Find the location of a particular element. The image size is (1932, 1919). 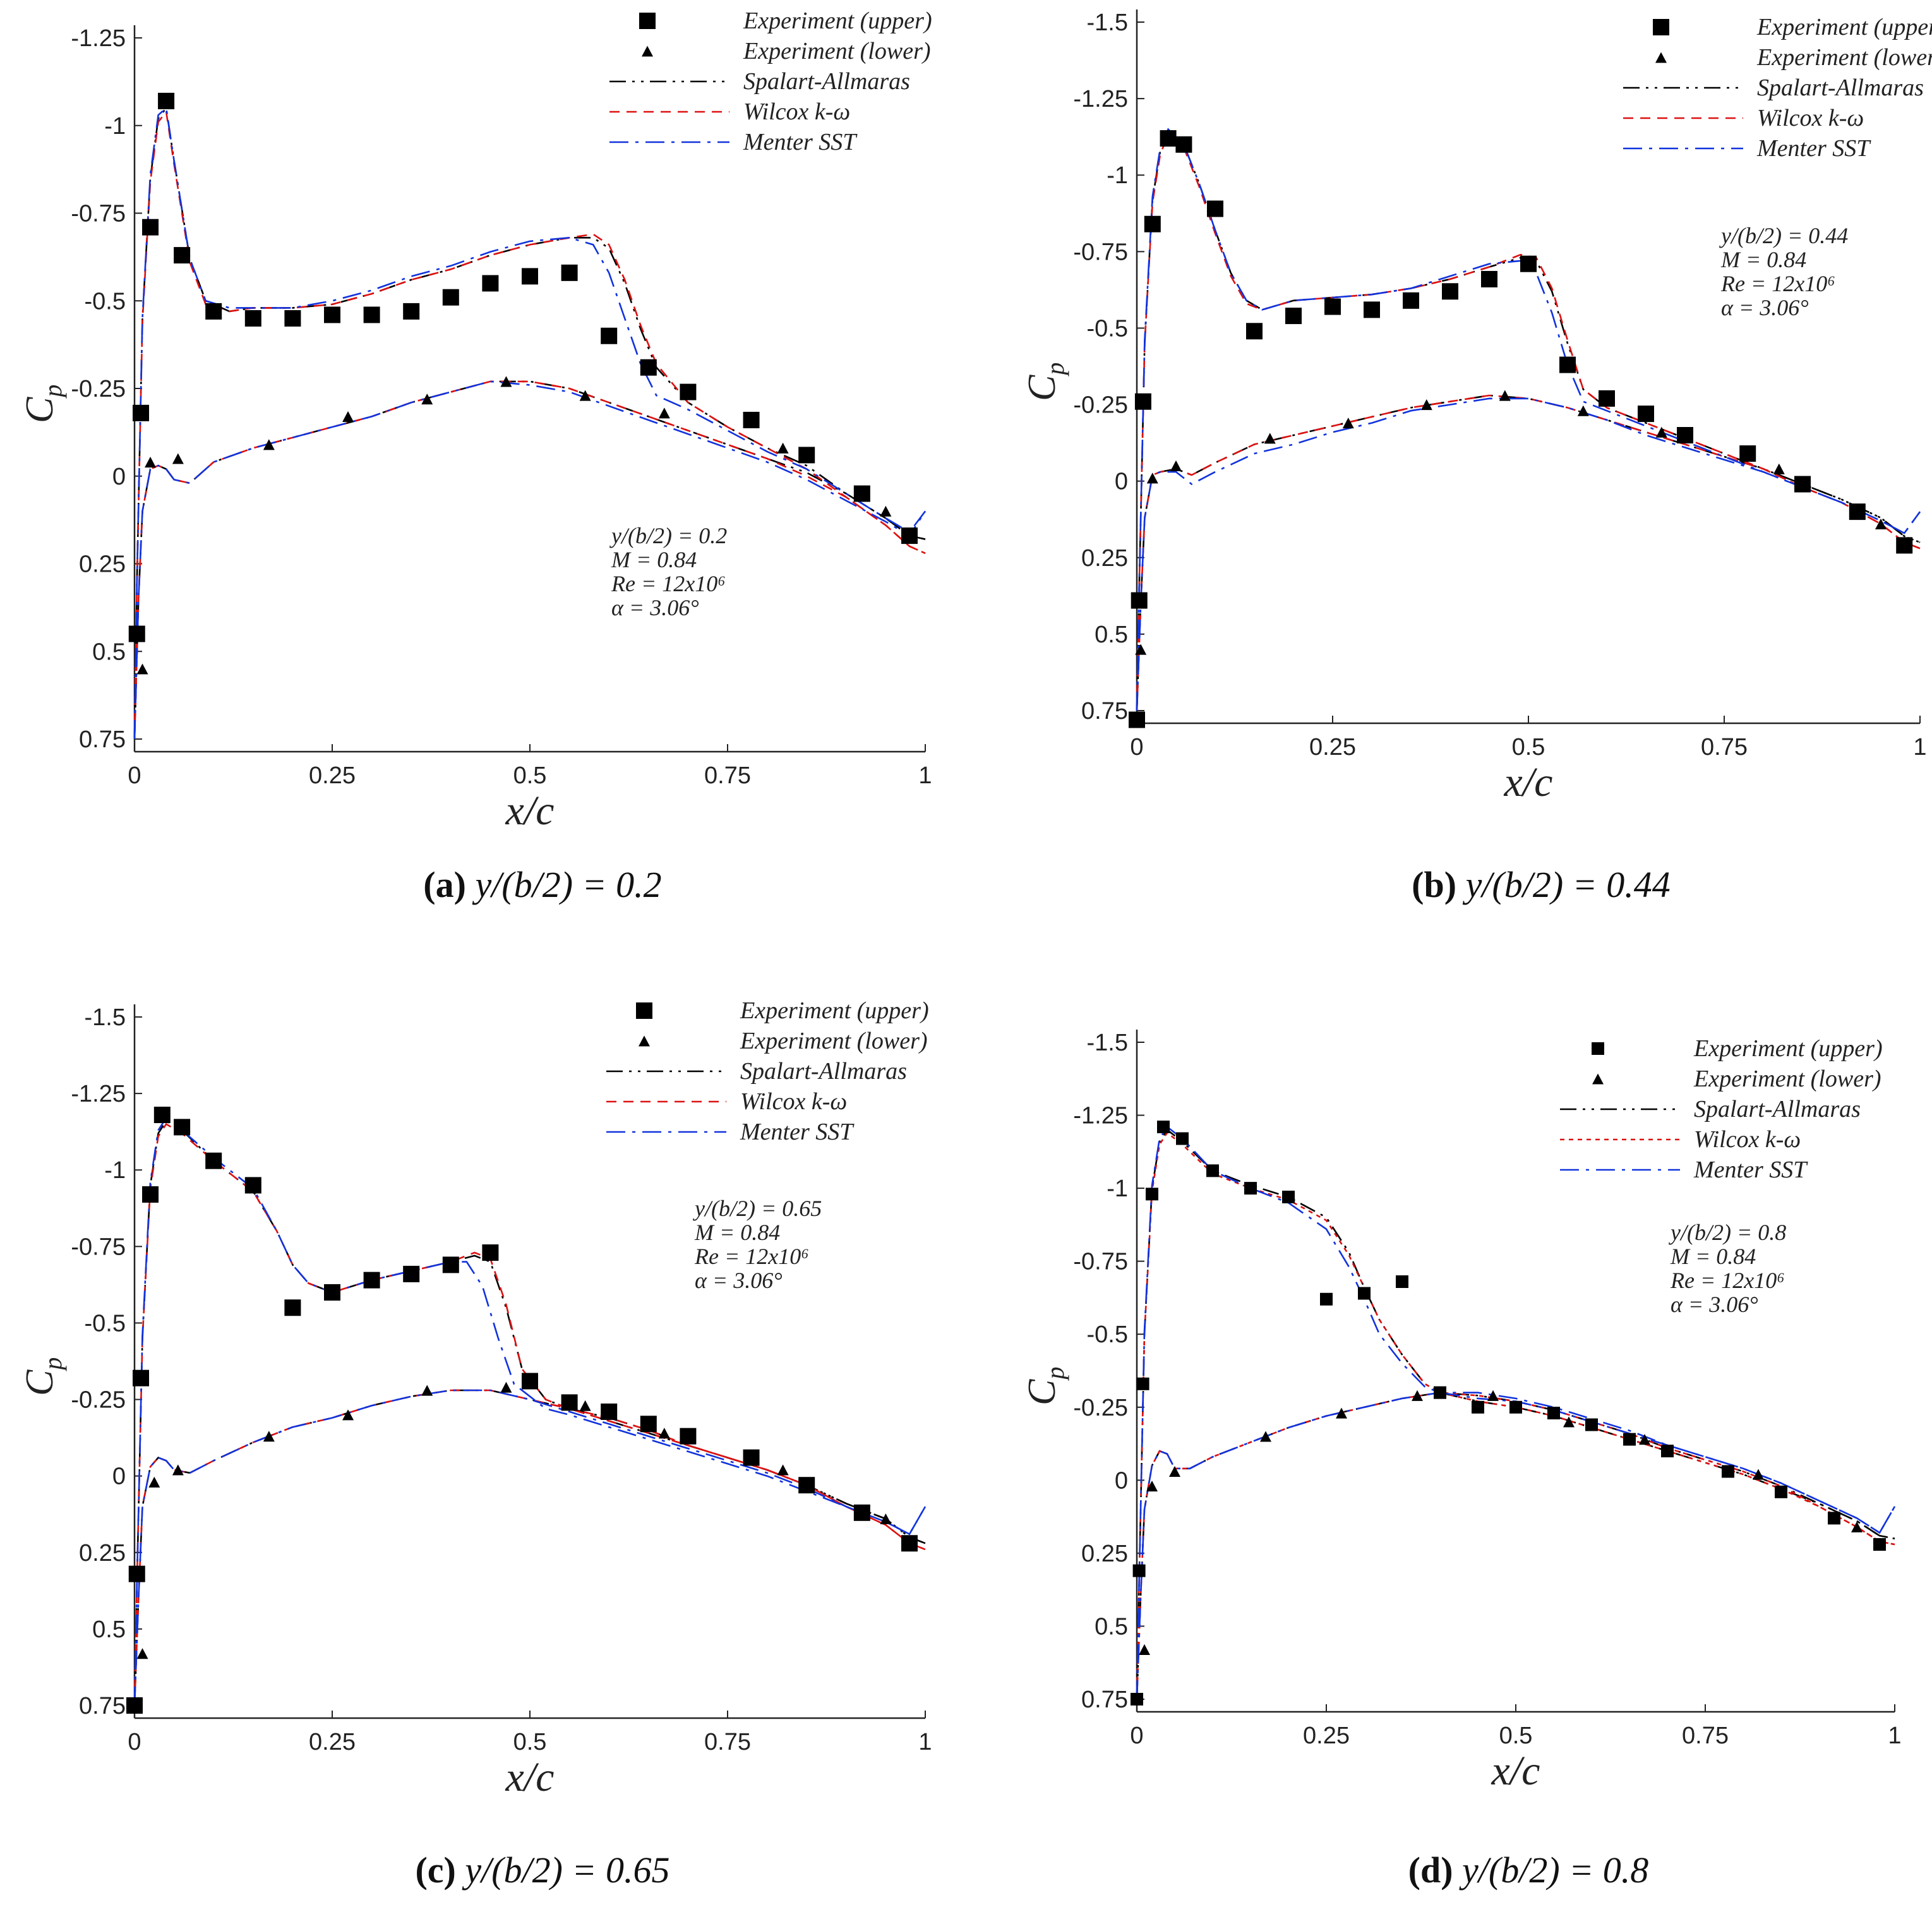

legend-marker-lower is located at coordinates (1661, 58).